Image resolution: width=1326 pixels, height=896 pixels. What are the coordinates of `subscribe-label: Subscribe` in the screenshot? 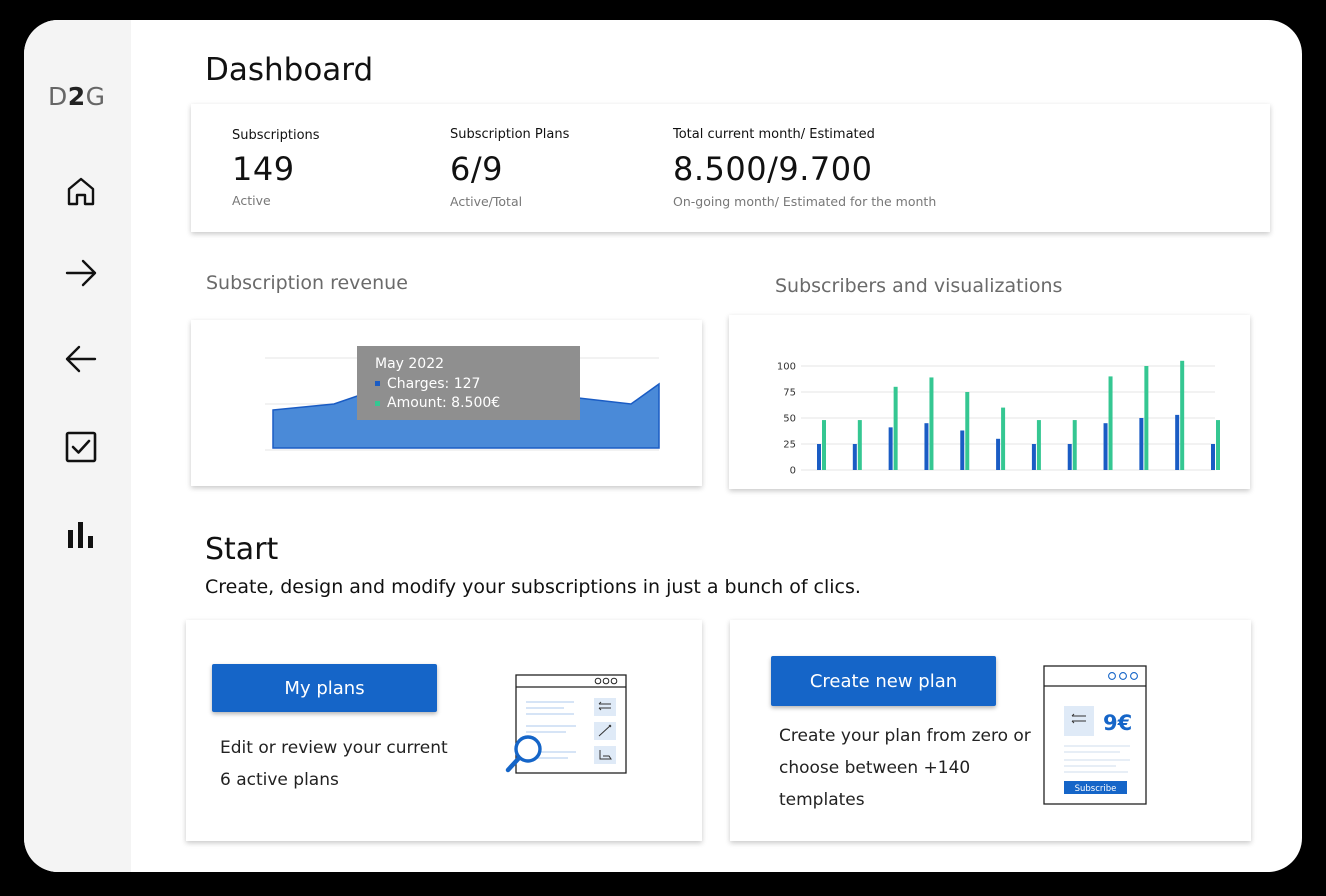 It's located at (1096, 789).